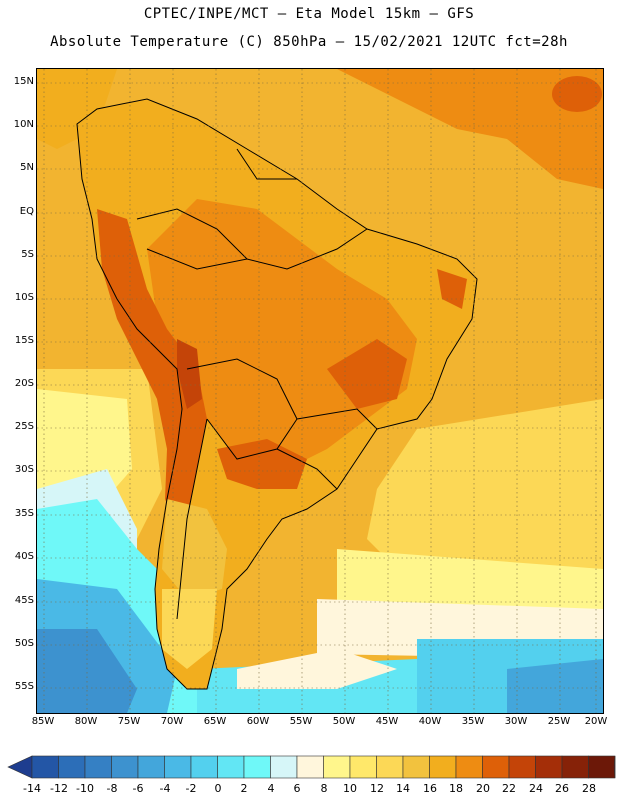 This screenshot has width=618, height=800. What do you see at coordinates (24, 383) in the screenshot?
I see `lat-label-20s: 20S` at bounding box center [24, 383].